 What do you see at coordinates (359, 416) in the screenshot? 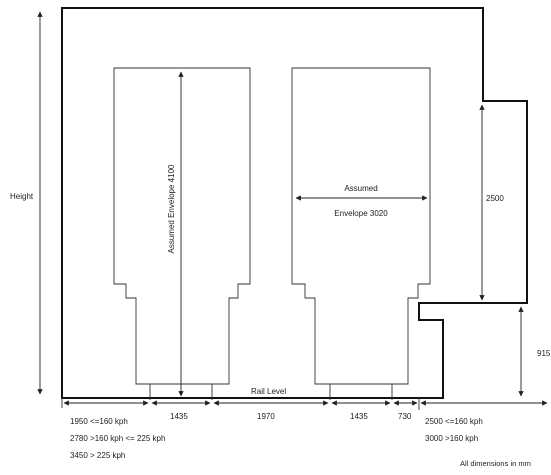
I see `bottom-dim-4-label: 1435` at bounding box center [359, 416].